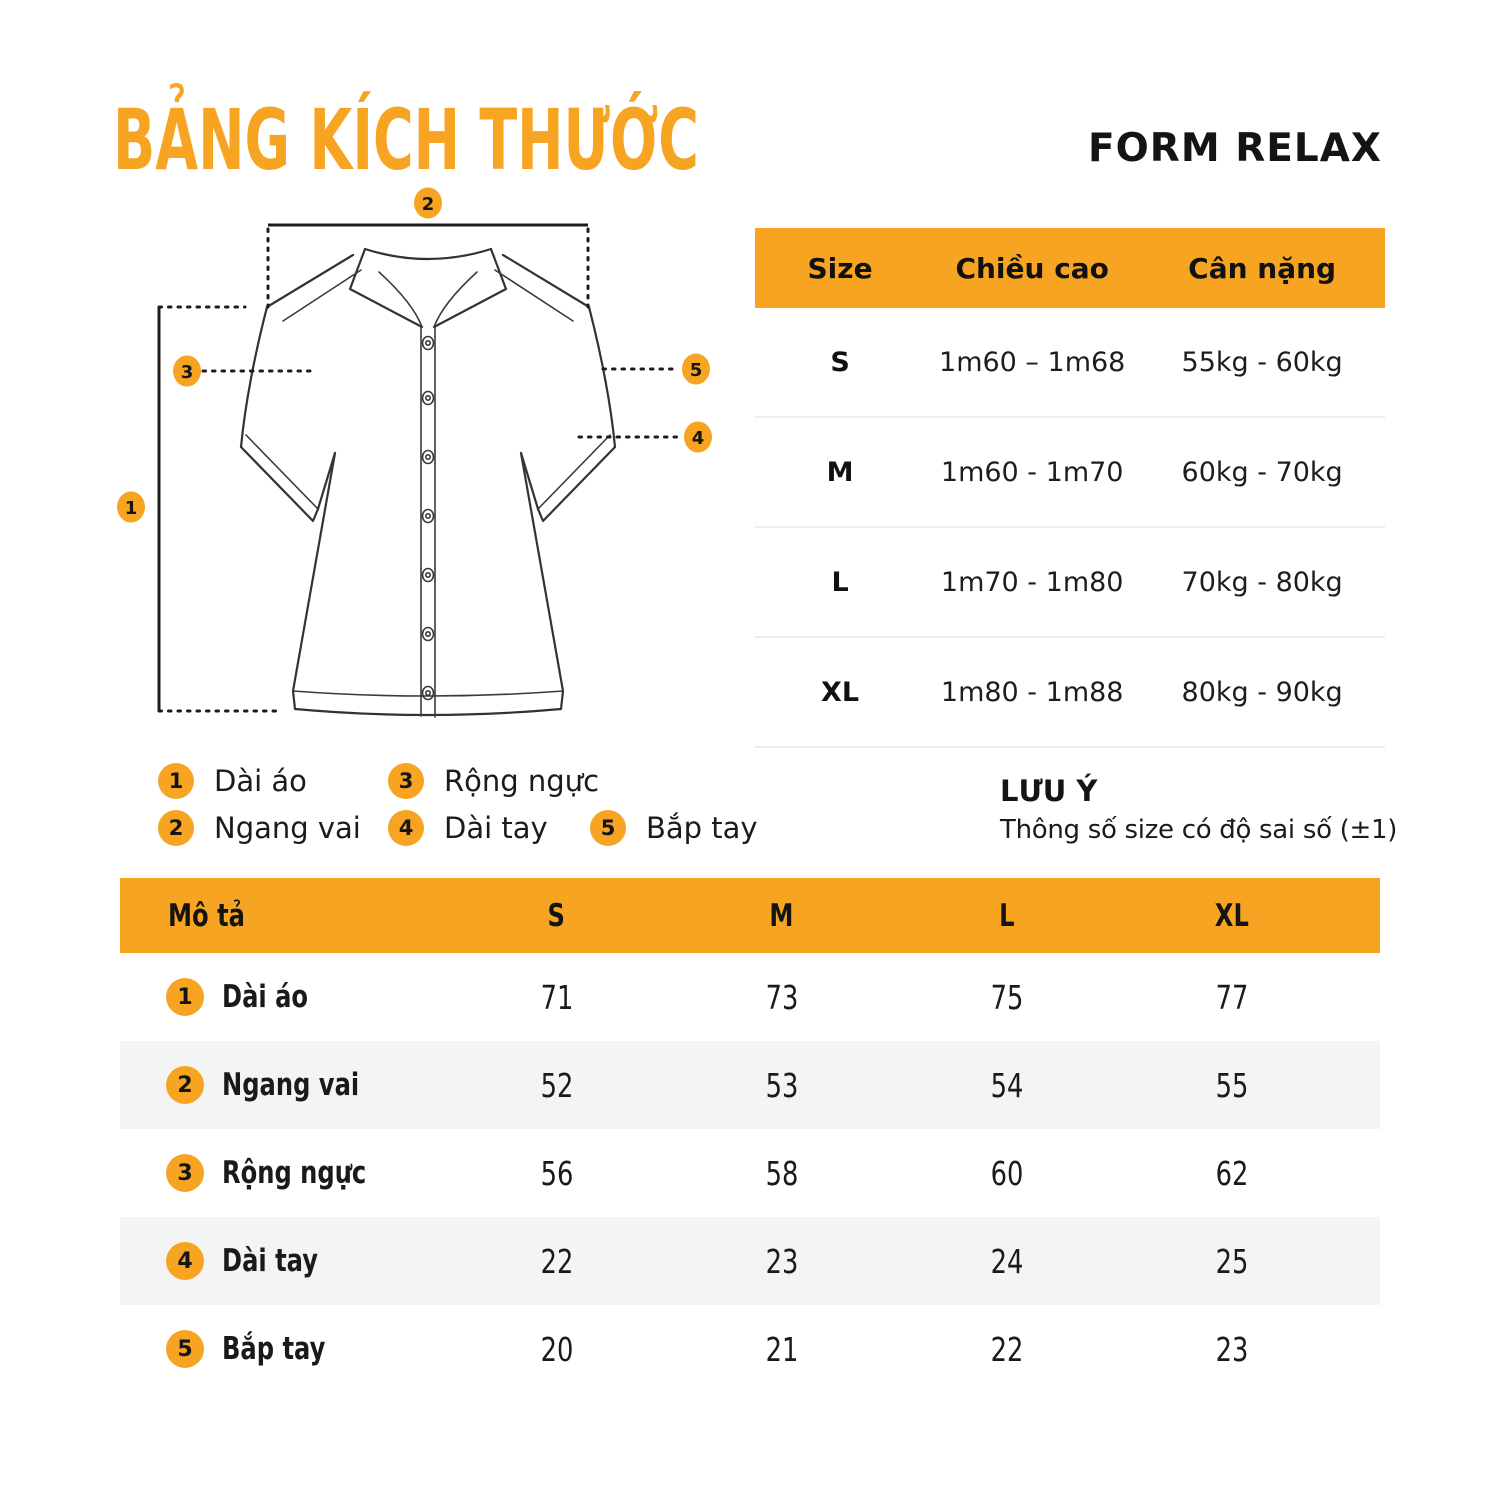  I want to click on height-cell: 1m70 - 1m80, so click(1032, 582).